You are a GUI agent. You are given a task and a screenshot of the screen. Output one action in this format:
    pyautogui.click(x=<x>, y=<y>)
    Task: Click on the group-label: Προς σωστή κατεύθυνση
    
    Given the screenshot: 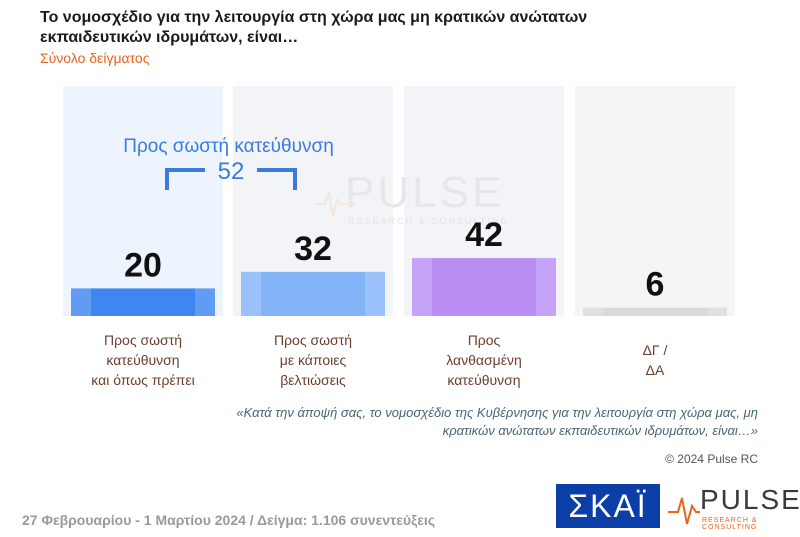 What is the action you would take?
    pyautogui.click(x=228, y=146)
    